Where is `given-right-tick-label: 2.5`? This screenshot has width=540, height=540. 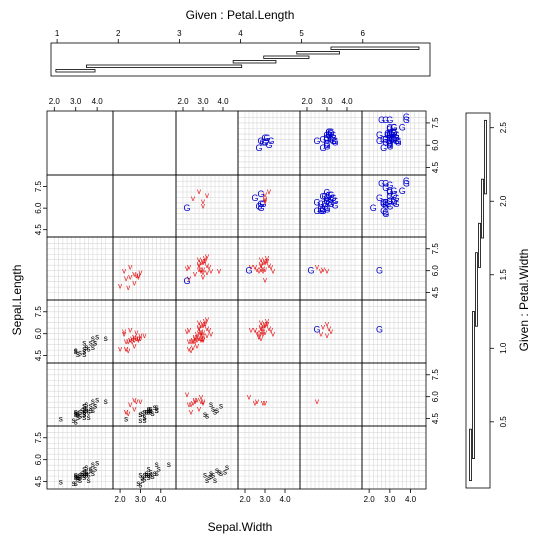 given-right-tick-label: 2.5 is located at coordinates (503, 128).